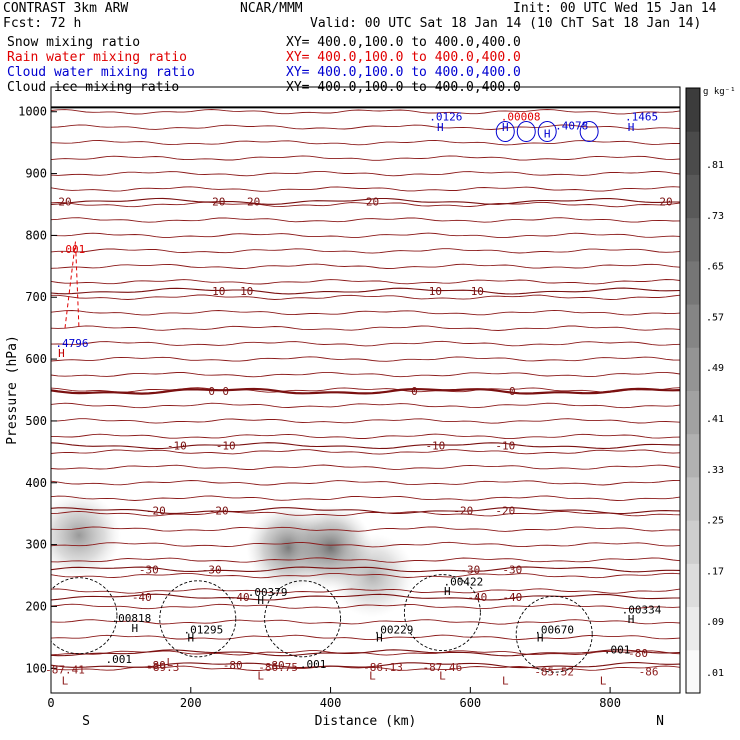 This screenshot has width=740, height=740. I want to click on extremum-label: .00379, so click(268, 592).